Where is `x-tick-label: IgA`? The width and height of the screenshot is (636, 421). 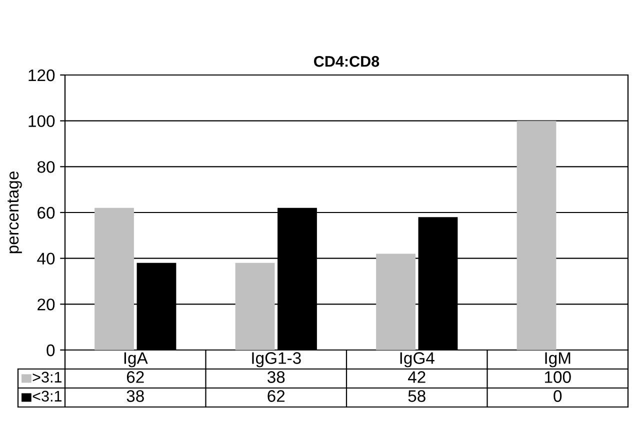
x-tick-label: IgA is located at coordinates (136, 360).